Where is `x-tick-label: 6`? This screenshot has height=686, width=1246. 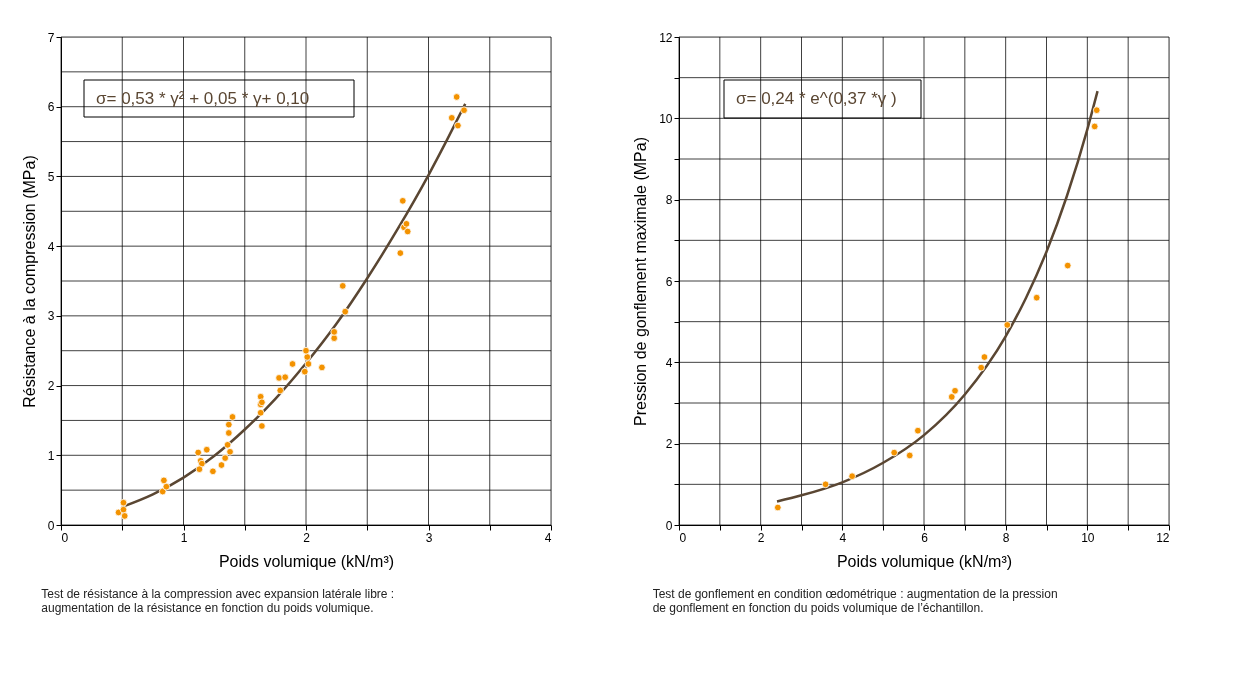 x-tick-label: 6 is located at coordinates (925, 537).